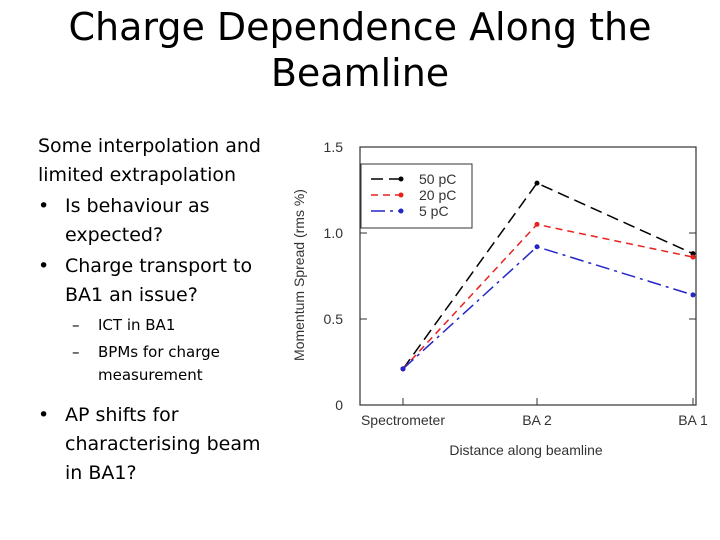 Image resolution: width=720 pixels, height=540 pixels. I want to click on x-tick-label: BA 2, so click(537, 420).